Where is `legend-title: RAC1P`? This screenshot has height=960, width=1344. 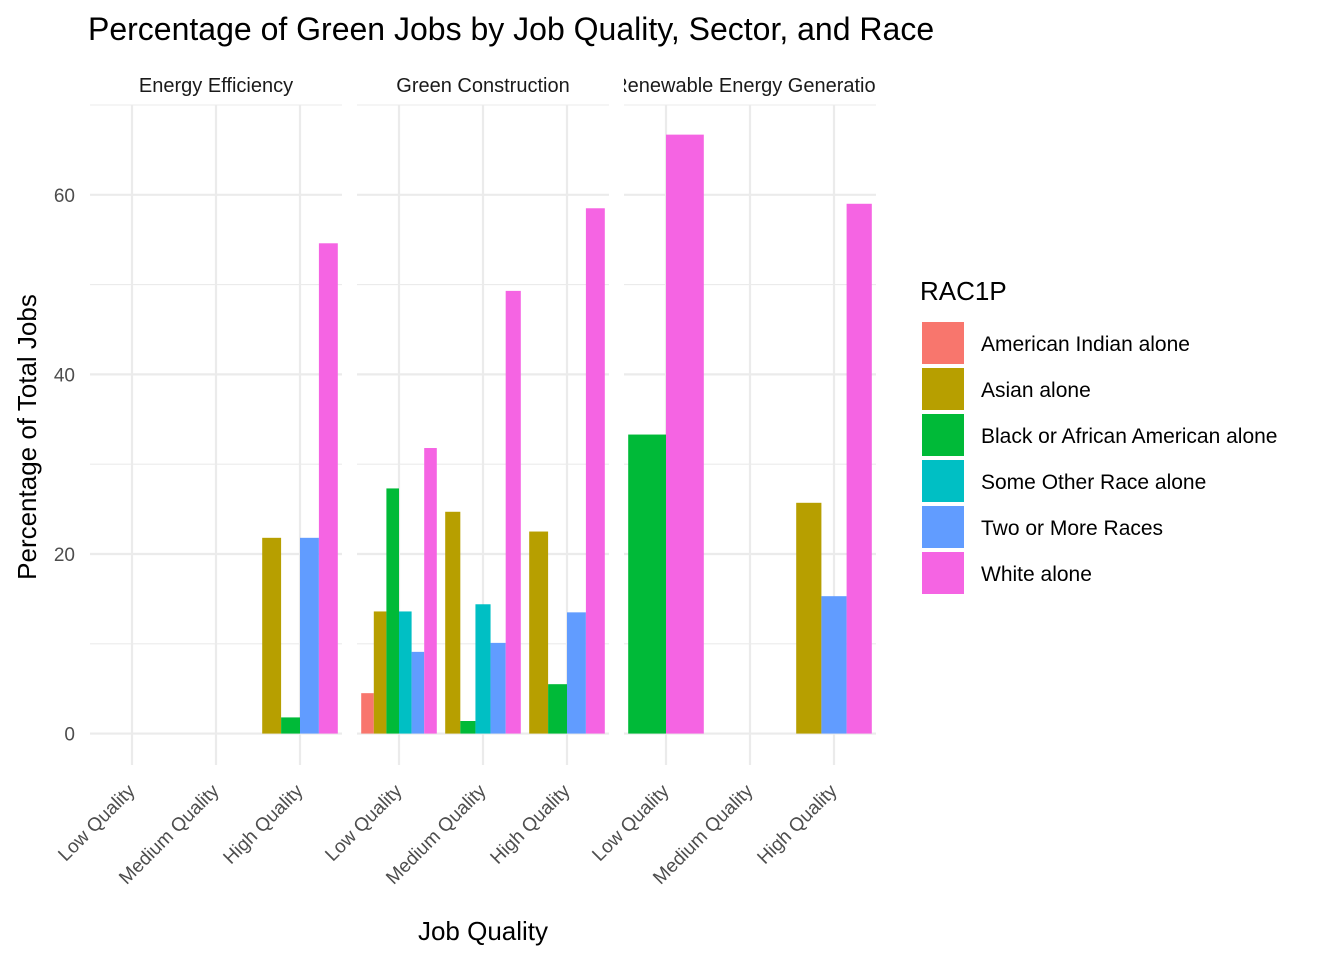
legend-title: RAC1P is located at coordinates (963, 291).